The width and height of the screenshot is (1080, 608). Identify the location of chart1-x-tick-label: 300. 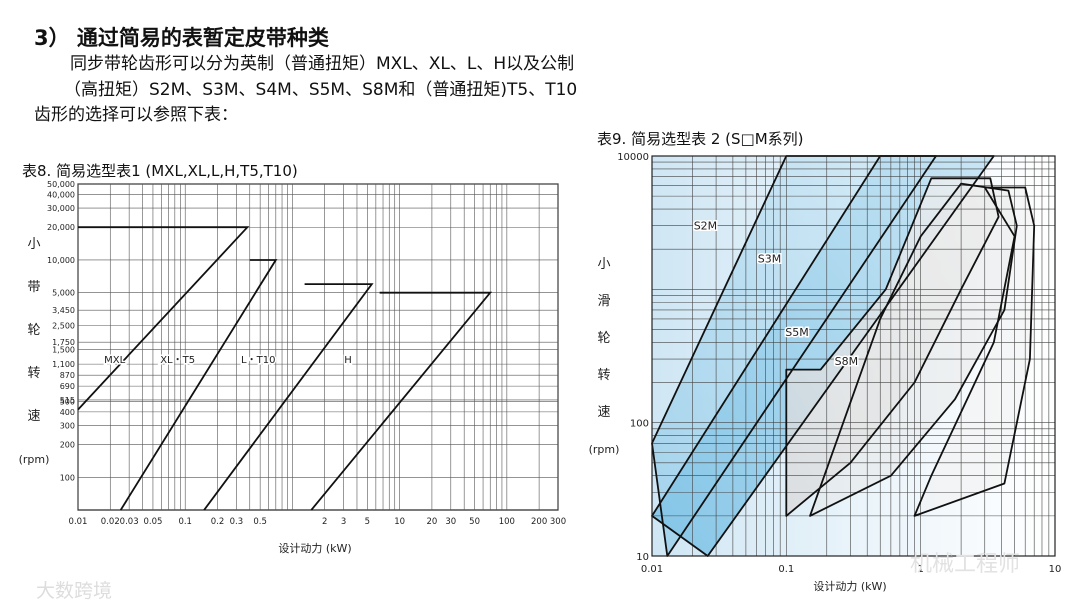
(558, 522).